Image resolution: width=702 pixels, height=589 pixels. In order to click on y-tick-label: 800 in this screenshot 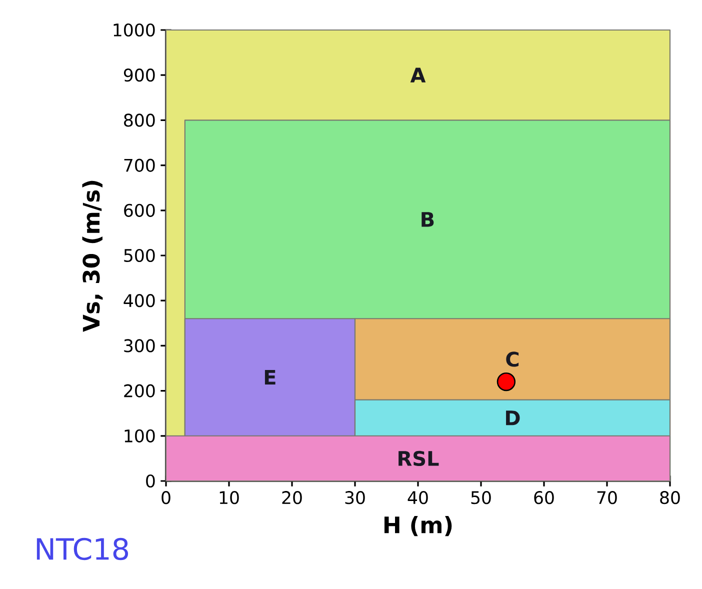, I will do `click(139, 120)`.